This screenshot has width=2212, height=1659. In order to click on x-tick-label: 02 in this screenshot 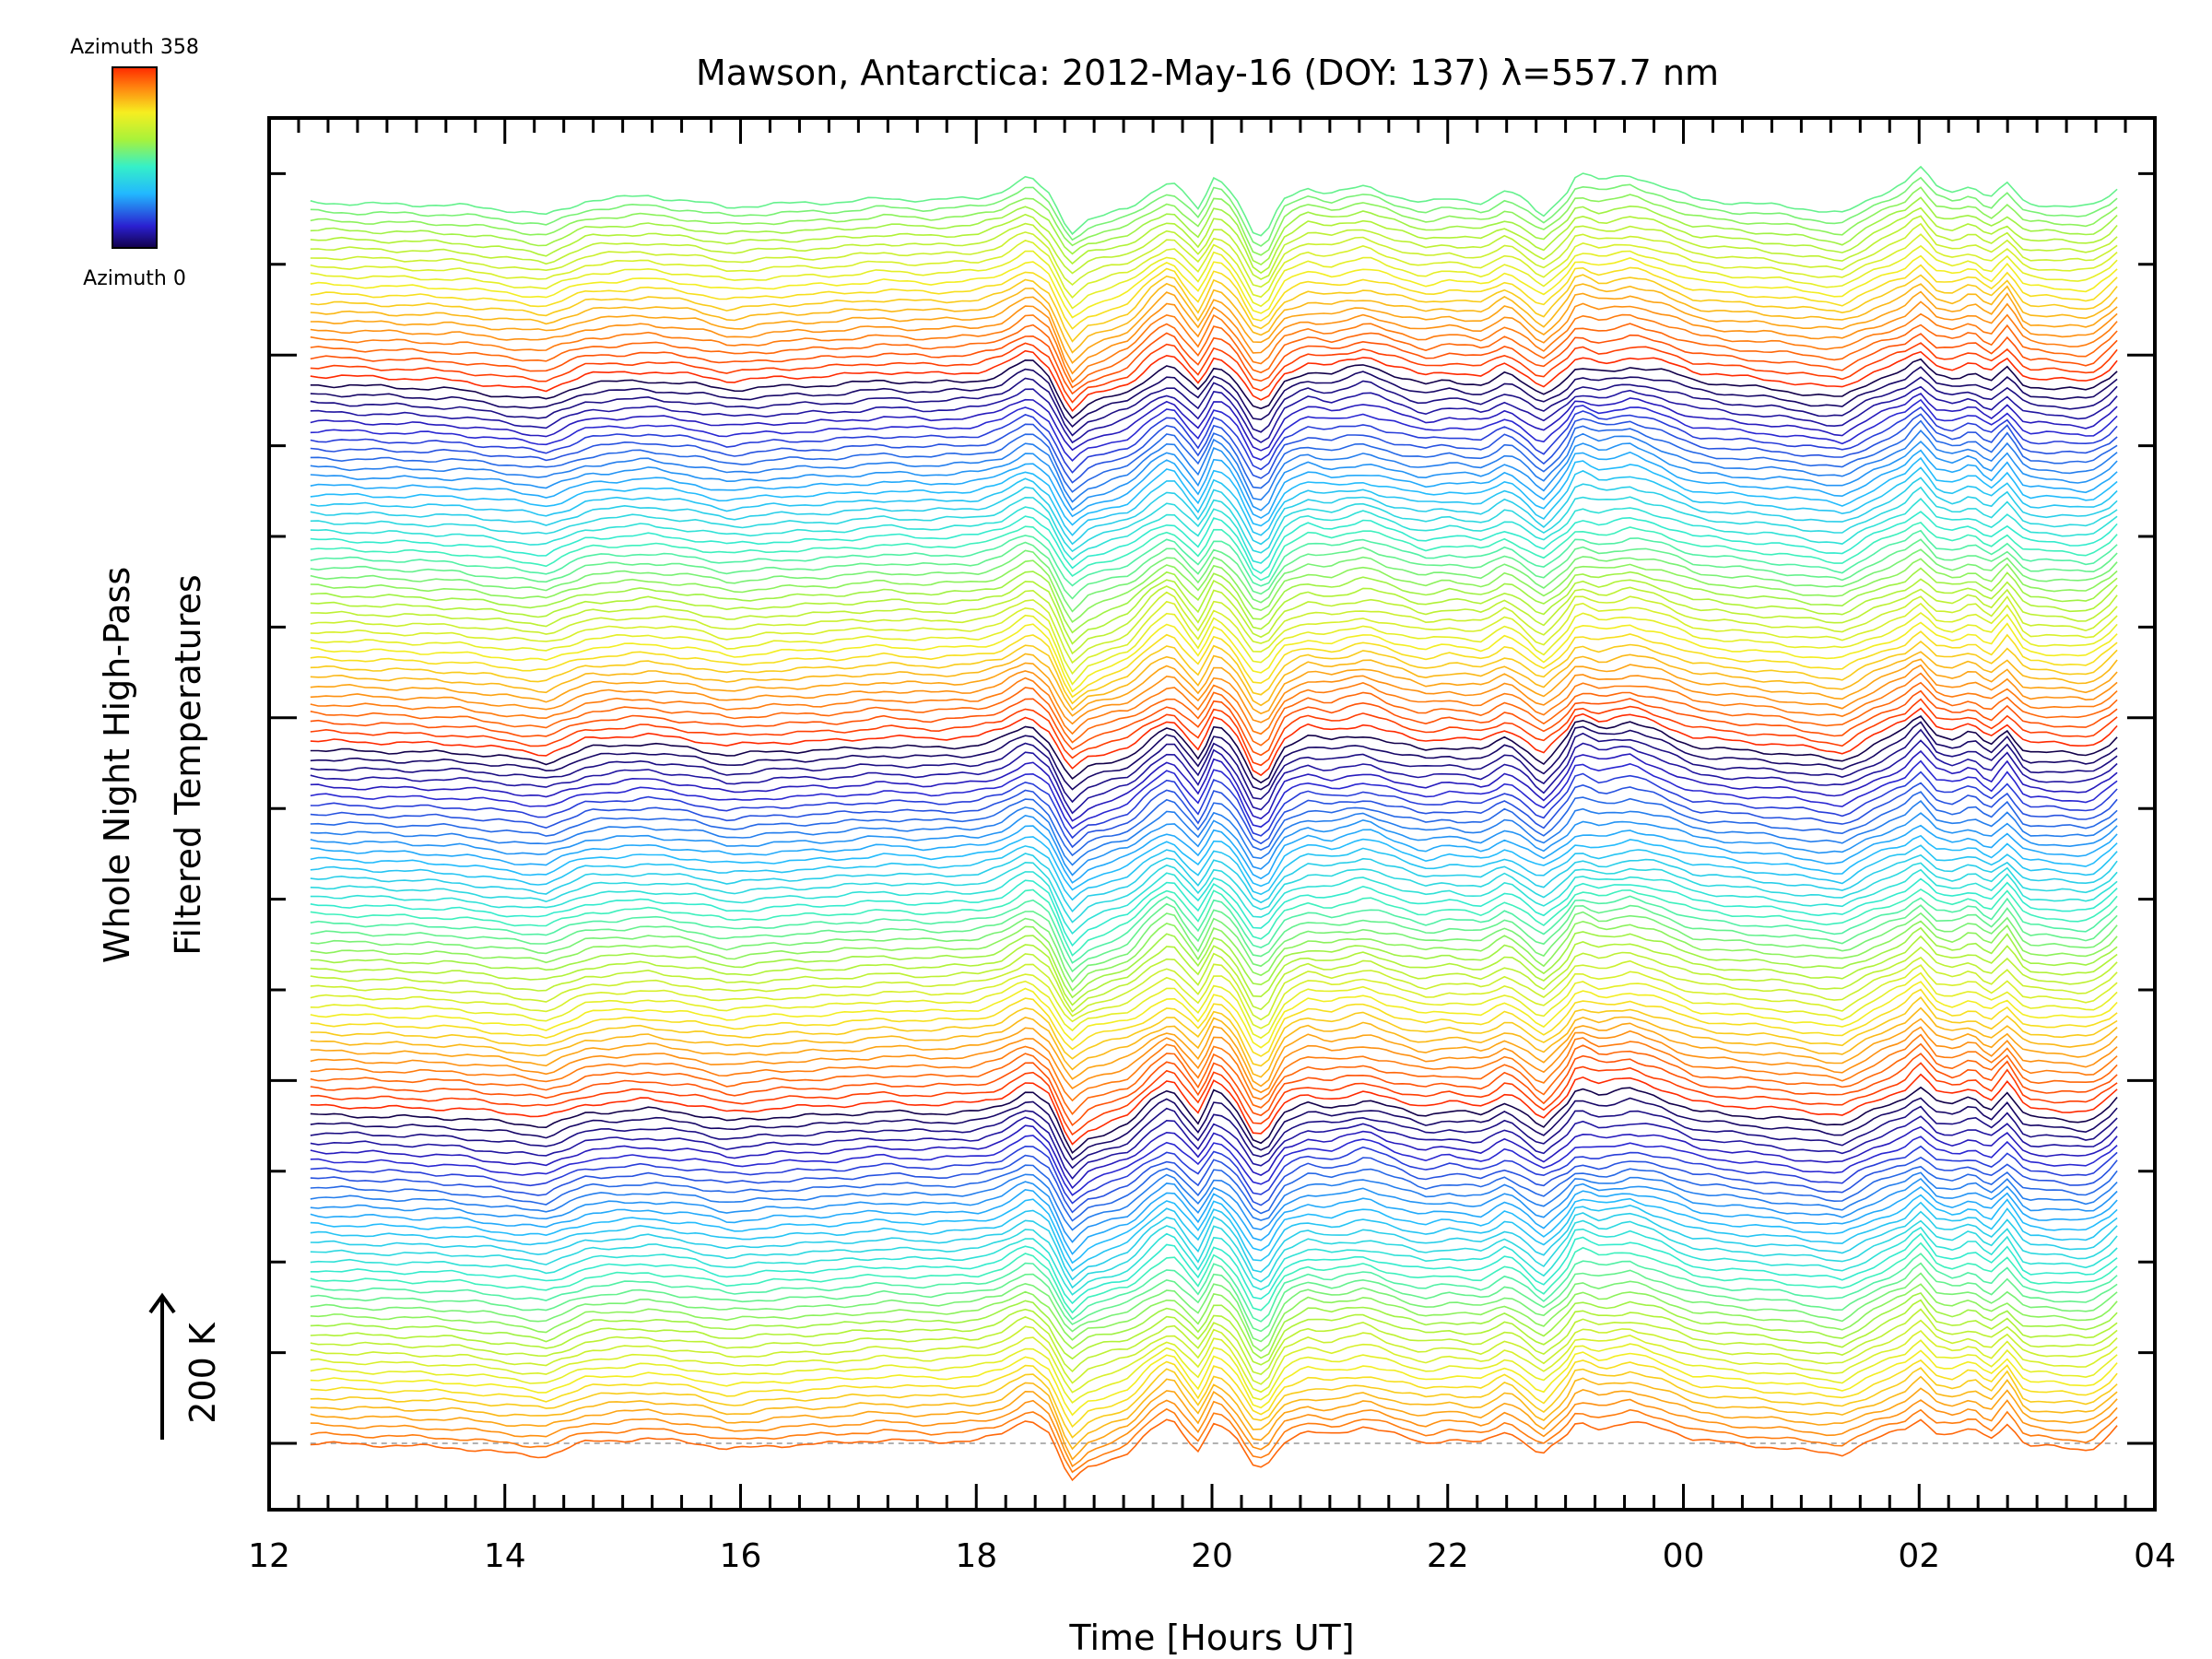, I will do `click(1919, 1556)`.